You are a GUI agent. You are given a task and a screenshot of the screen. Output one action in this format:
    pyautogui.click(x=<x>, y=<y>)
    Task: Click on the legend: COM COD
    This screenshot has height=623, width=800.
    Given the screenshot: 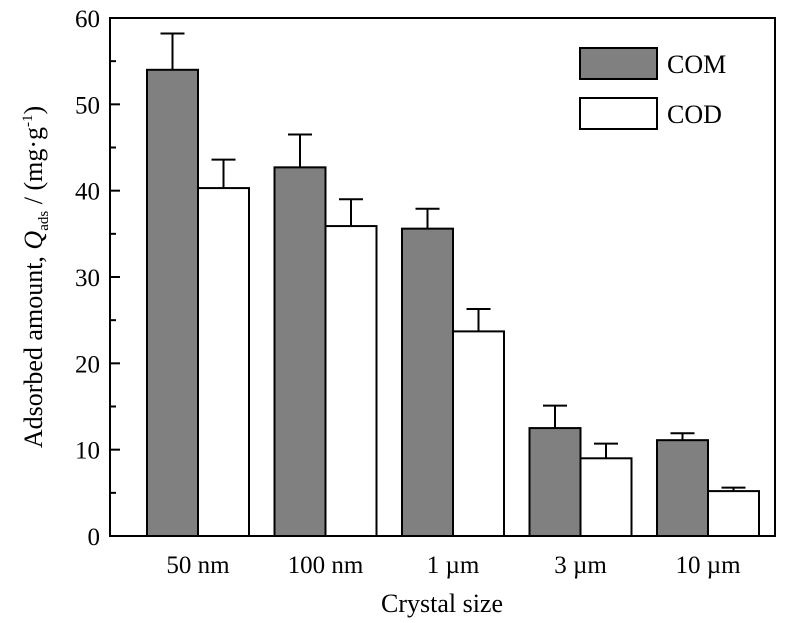 What is the action you would take?
    pyautogui.click(x=652, y=88)
    